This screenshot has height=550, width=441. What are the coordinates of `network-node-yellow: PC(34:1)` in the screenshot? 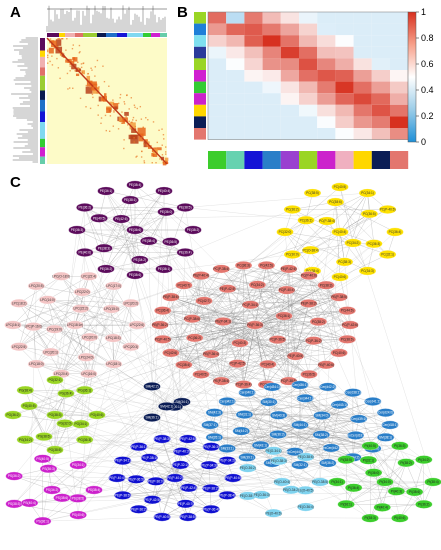 It's located at (367, 193).